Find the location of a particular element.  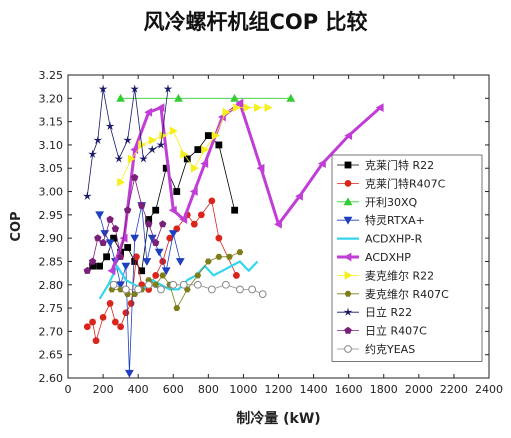

y-tick-label: 2.75 is located at coordinates (51, 308).